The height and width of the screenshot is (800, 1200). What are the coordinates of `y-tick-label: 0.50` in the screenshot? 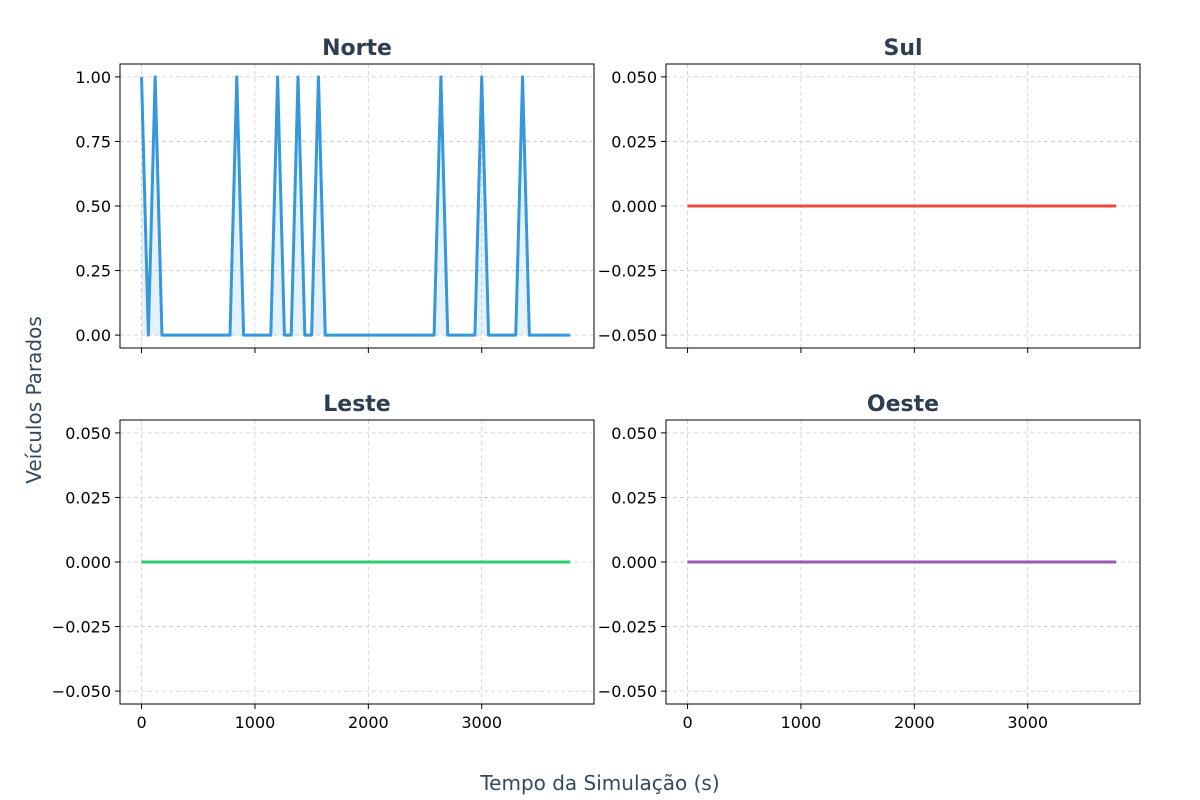 It's located at (93, 206).